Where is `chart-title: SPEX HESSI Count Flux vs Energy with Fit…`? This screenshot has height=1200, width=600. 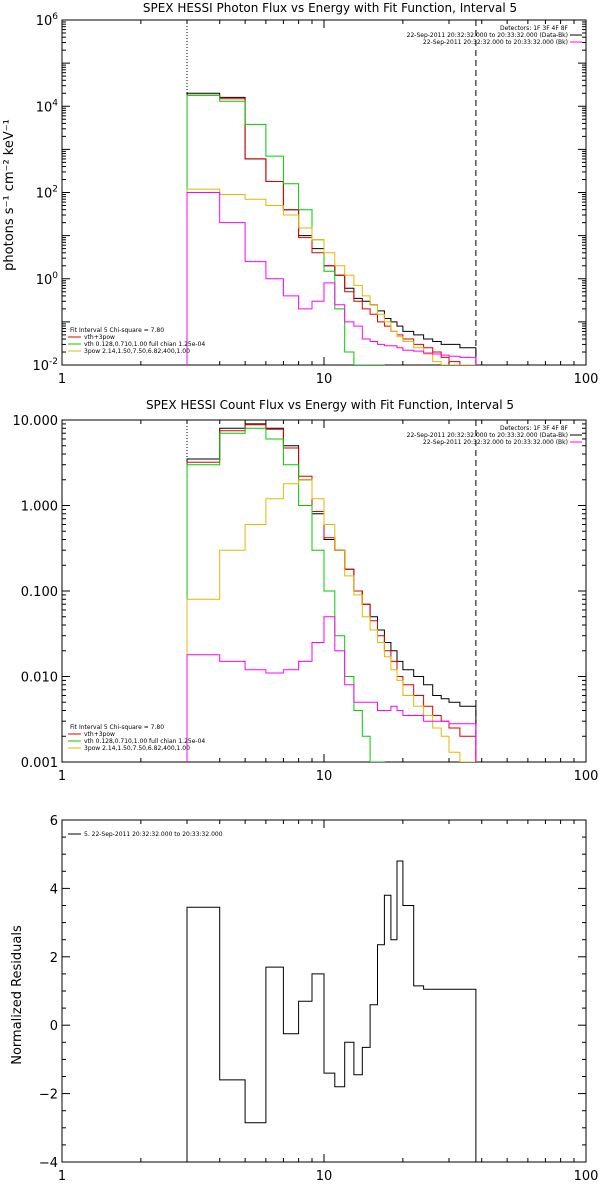 chart-title: SPEX HESSI Count Flux vs Energy with Fit… is located at coordinates (330, 405).